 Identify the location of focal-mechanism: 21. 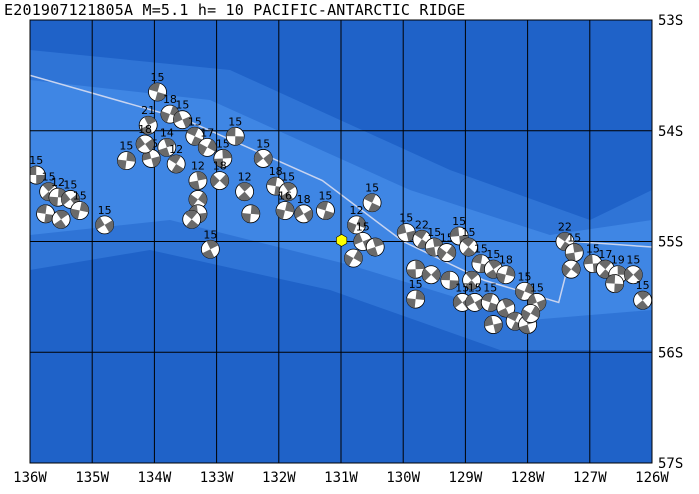
(148, 119).